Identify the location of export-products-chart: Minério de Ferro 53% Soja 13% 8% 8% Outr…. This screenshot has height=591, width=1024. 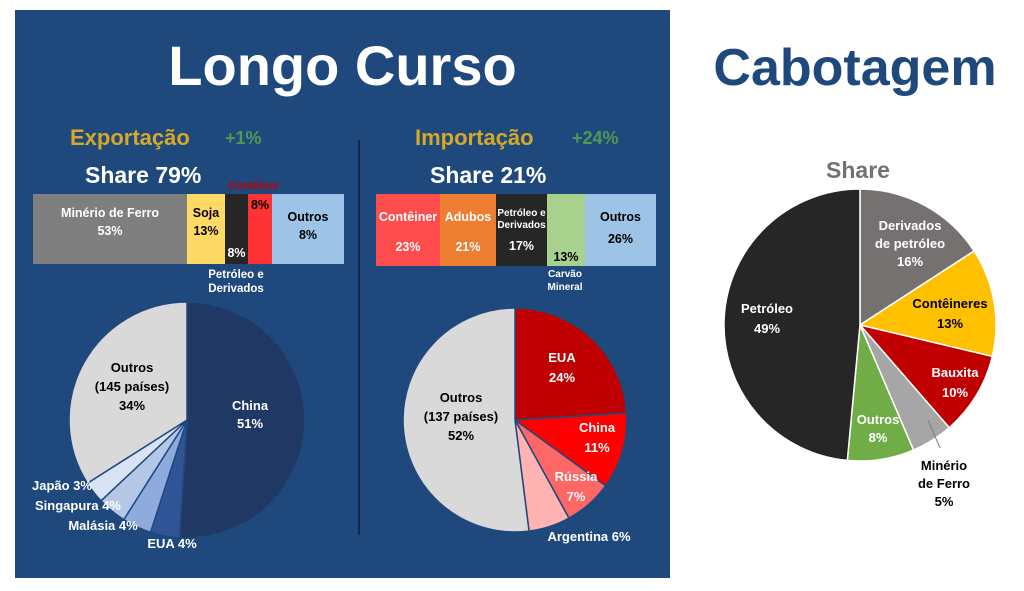
(188, 229).